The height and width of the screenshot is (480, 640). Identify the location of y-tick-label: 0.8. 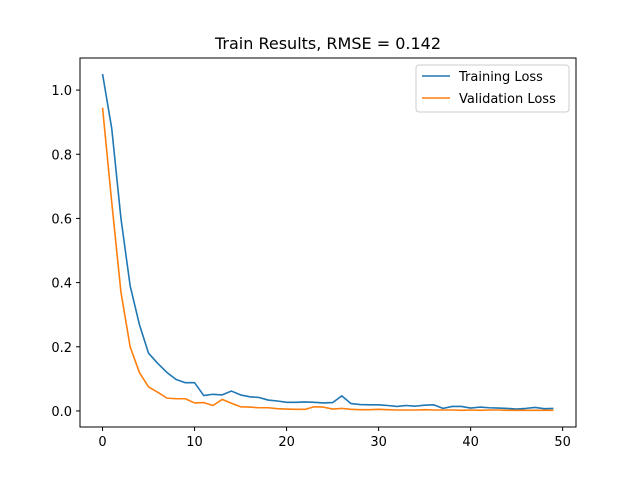
(61, 155).